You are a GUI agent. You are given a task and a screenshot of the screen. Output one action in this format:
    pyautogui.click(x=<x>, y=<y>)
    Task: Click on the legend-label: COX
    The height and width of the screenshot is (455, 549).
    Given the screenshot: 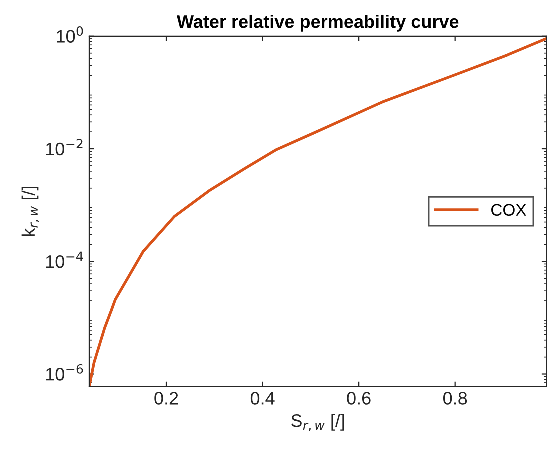 What is the action you would take?
    pyautogui.click(x=509, y=210)
    